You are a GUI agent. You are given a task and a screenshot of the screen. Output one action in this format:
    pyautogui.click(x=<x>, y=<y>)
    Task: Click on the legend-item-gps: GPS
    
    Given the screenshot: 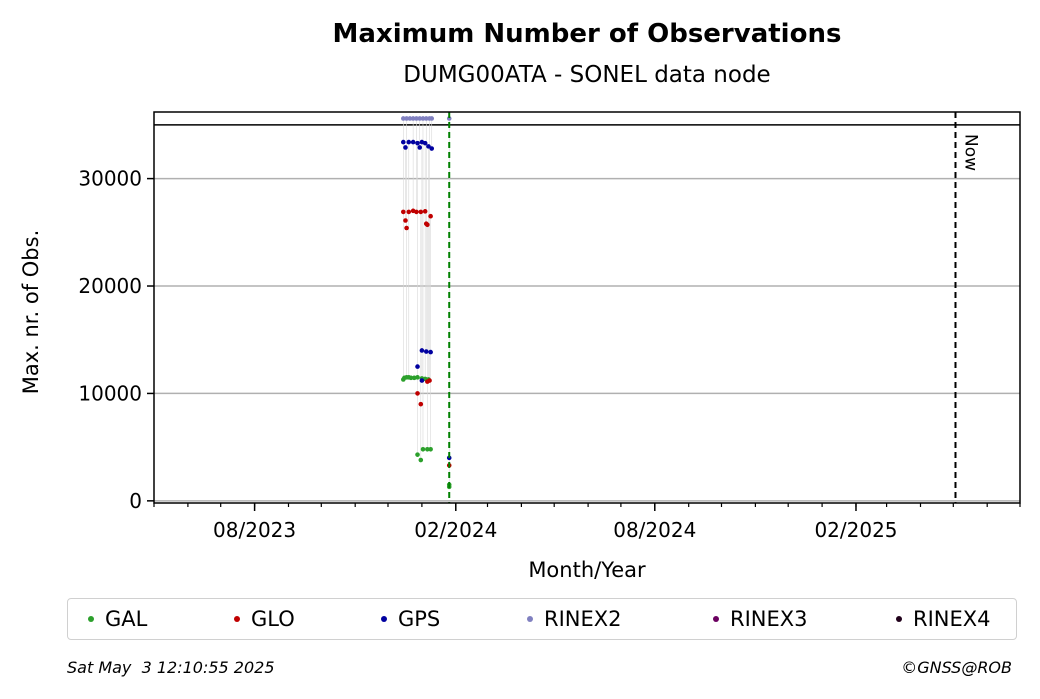 What is the action you would take?
    pyautogui.click(x=410, y=619)
    